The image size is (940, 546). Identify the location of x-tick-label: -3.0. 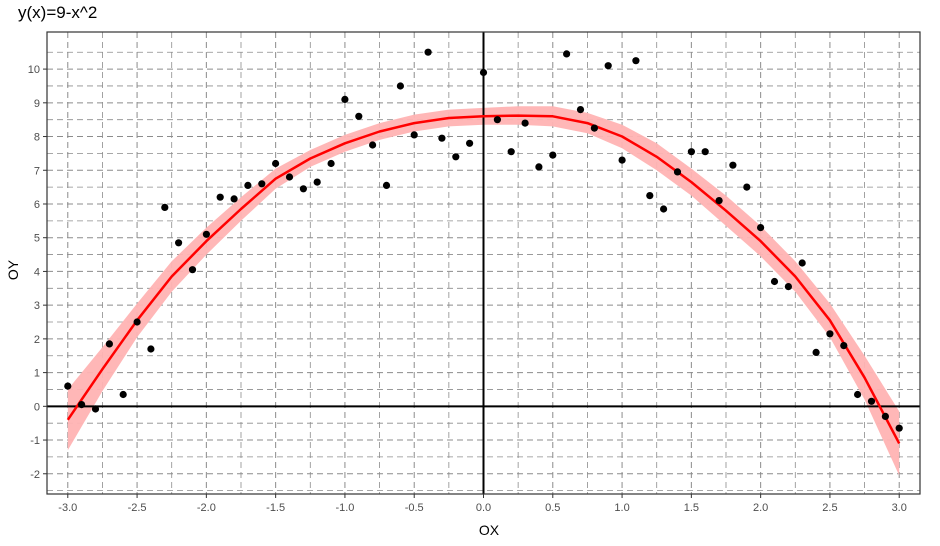
(67, 508).